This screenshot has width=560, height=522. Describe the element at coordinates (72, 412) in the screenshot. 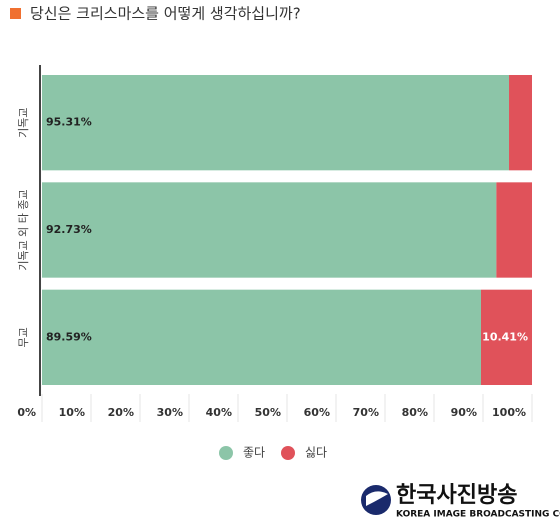

I see `x-tick-label: 10%` at that location.